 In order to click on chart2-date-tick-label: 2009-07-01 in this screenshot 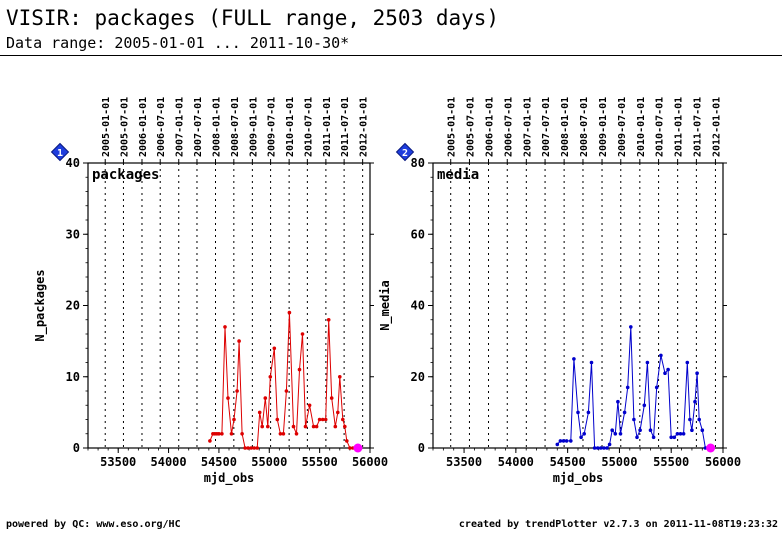, I will do `click(622, 127)`.